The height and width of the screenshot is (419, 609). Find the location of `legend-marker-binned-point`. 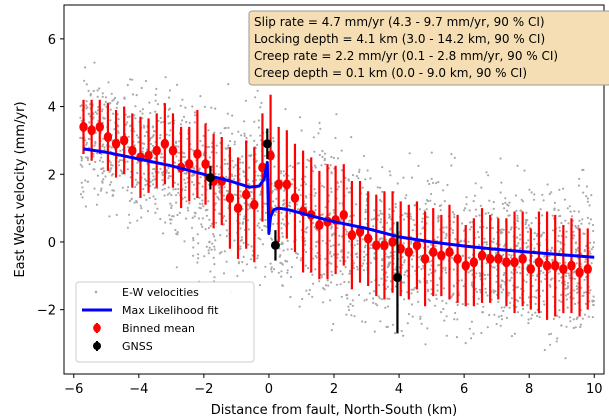

legend-marker-binned-point is located at coordinates (97, 328).